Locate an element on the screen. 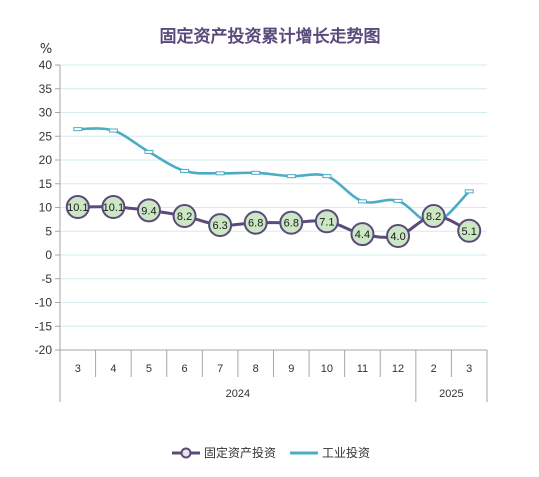 The height and width of the screenshot is (477, 539). data-label-fixed-asset-investment: 9.4 is located at coordinates (148, 211).